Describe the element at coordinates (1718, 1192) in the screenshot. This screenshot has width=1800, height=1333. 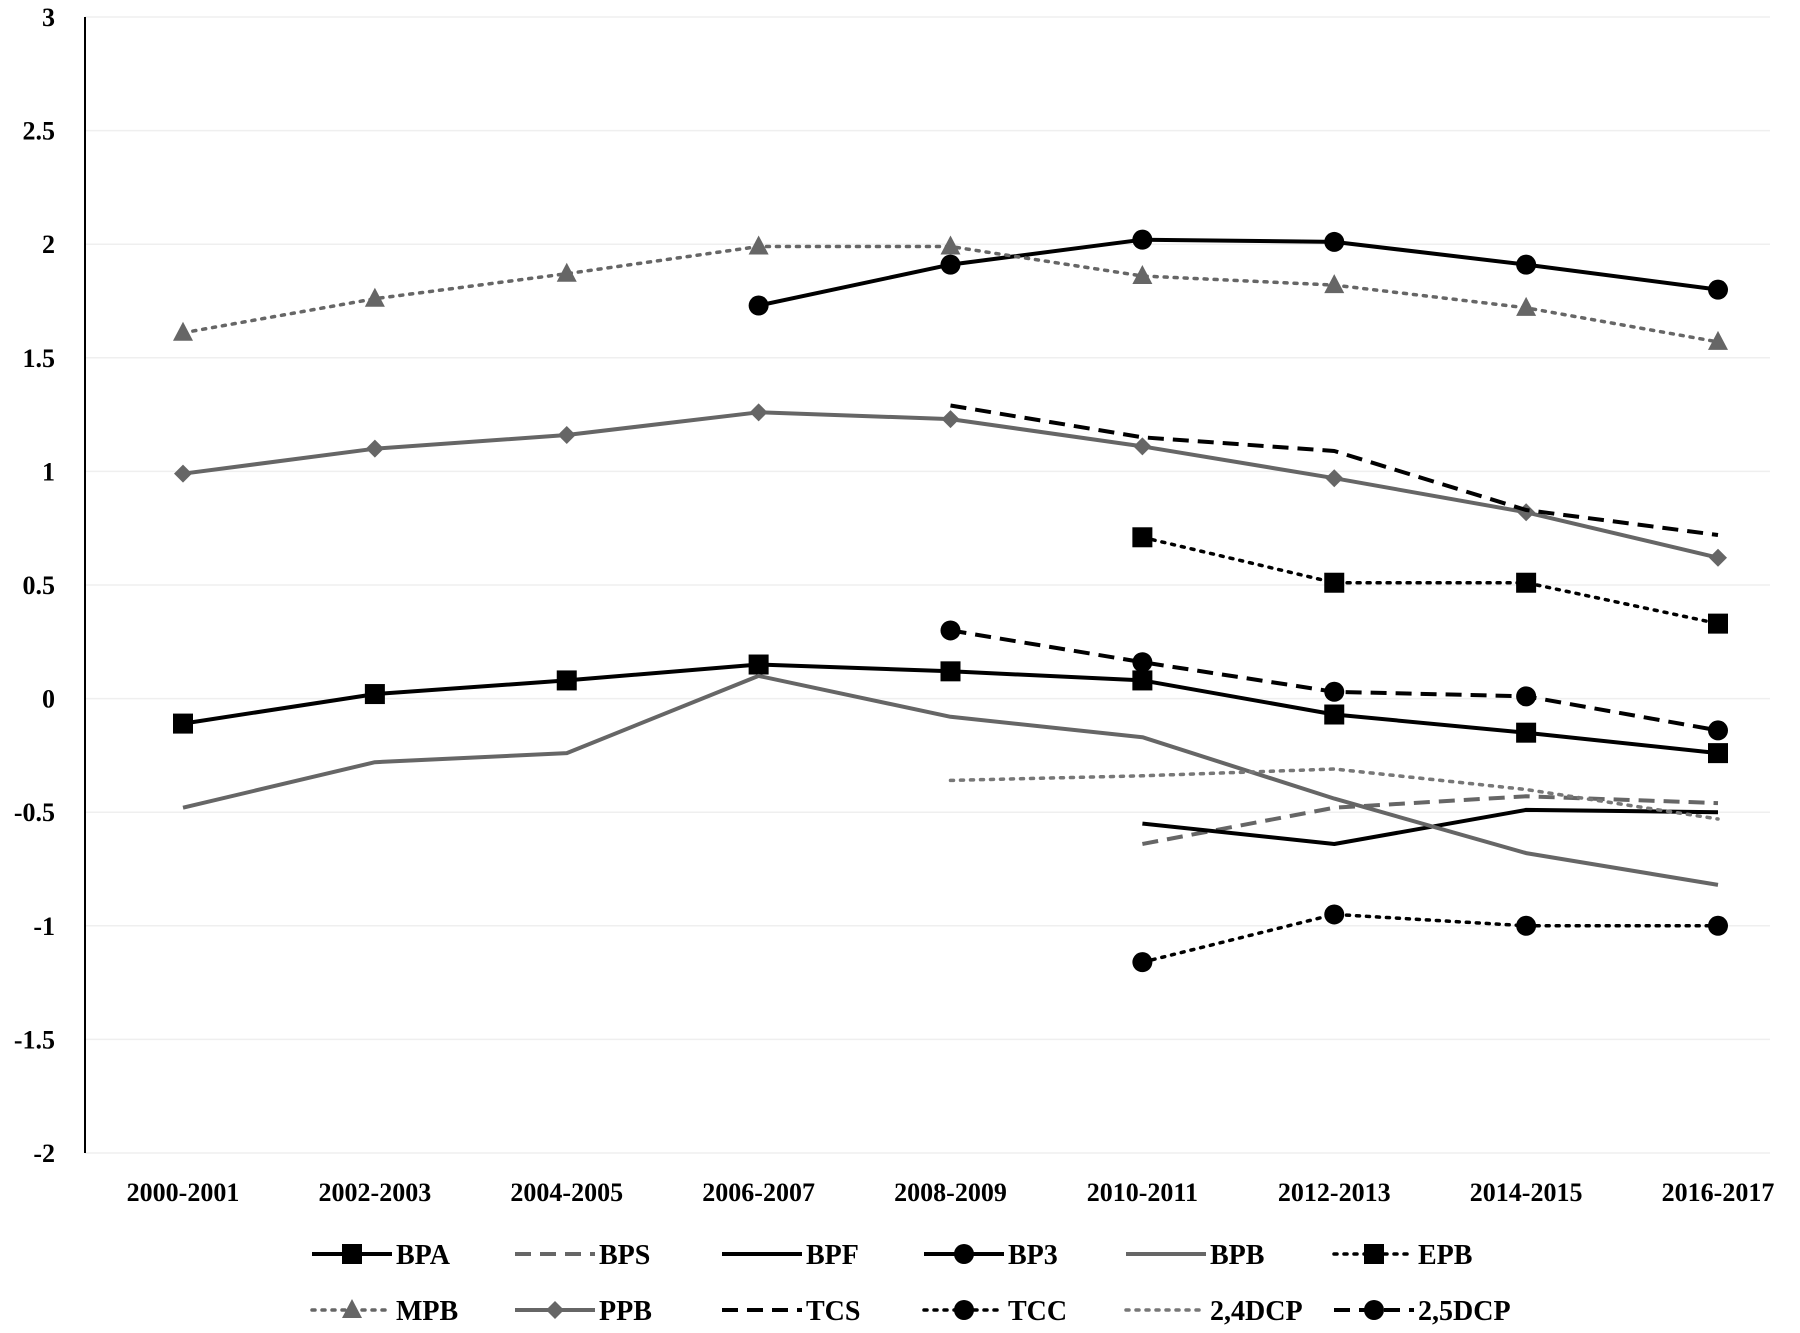
I see `x-tick-label: 2016-2017` at that location.